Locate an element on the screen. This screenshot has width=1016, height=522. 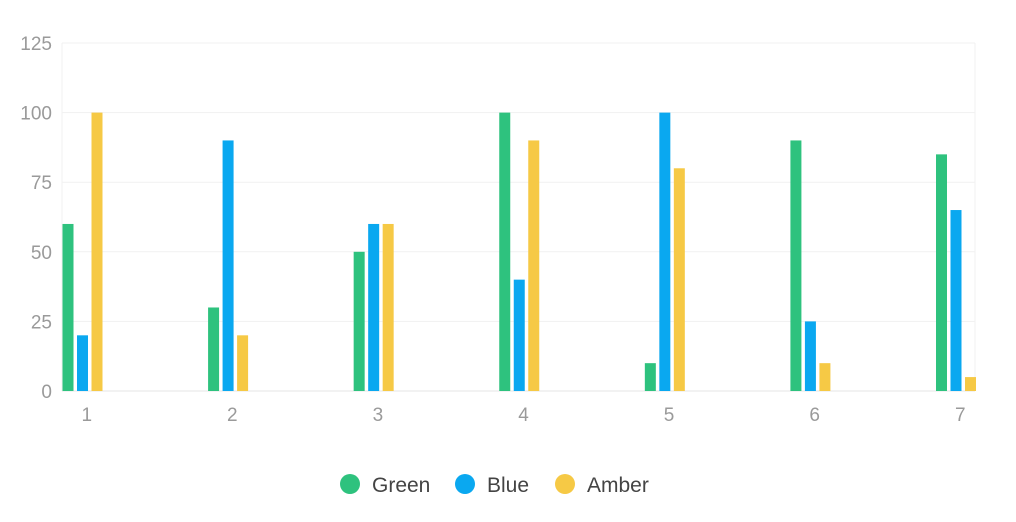
x-tick-label: 6 is located at coordinates (814, 415).